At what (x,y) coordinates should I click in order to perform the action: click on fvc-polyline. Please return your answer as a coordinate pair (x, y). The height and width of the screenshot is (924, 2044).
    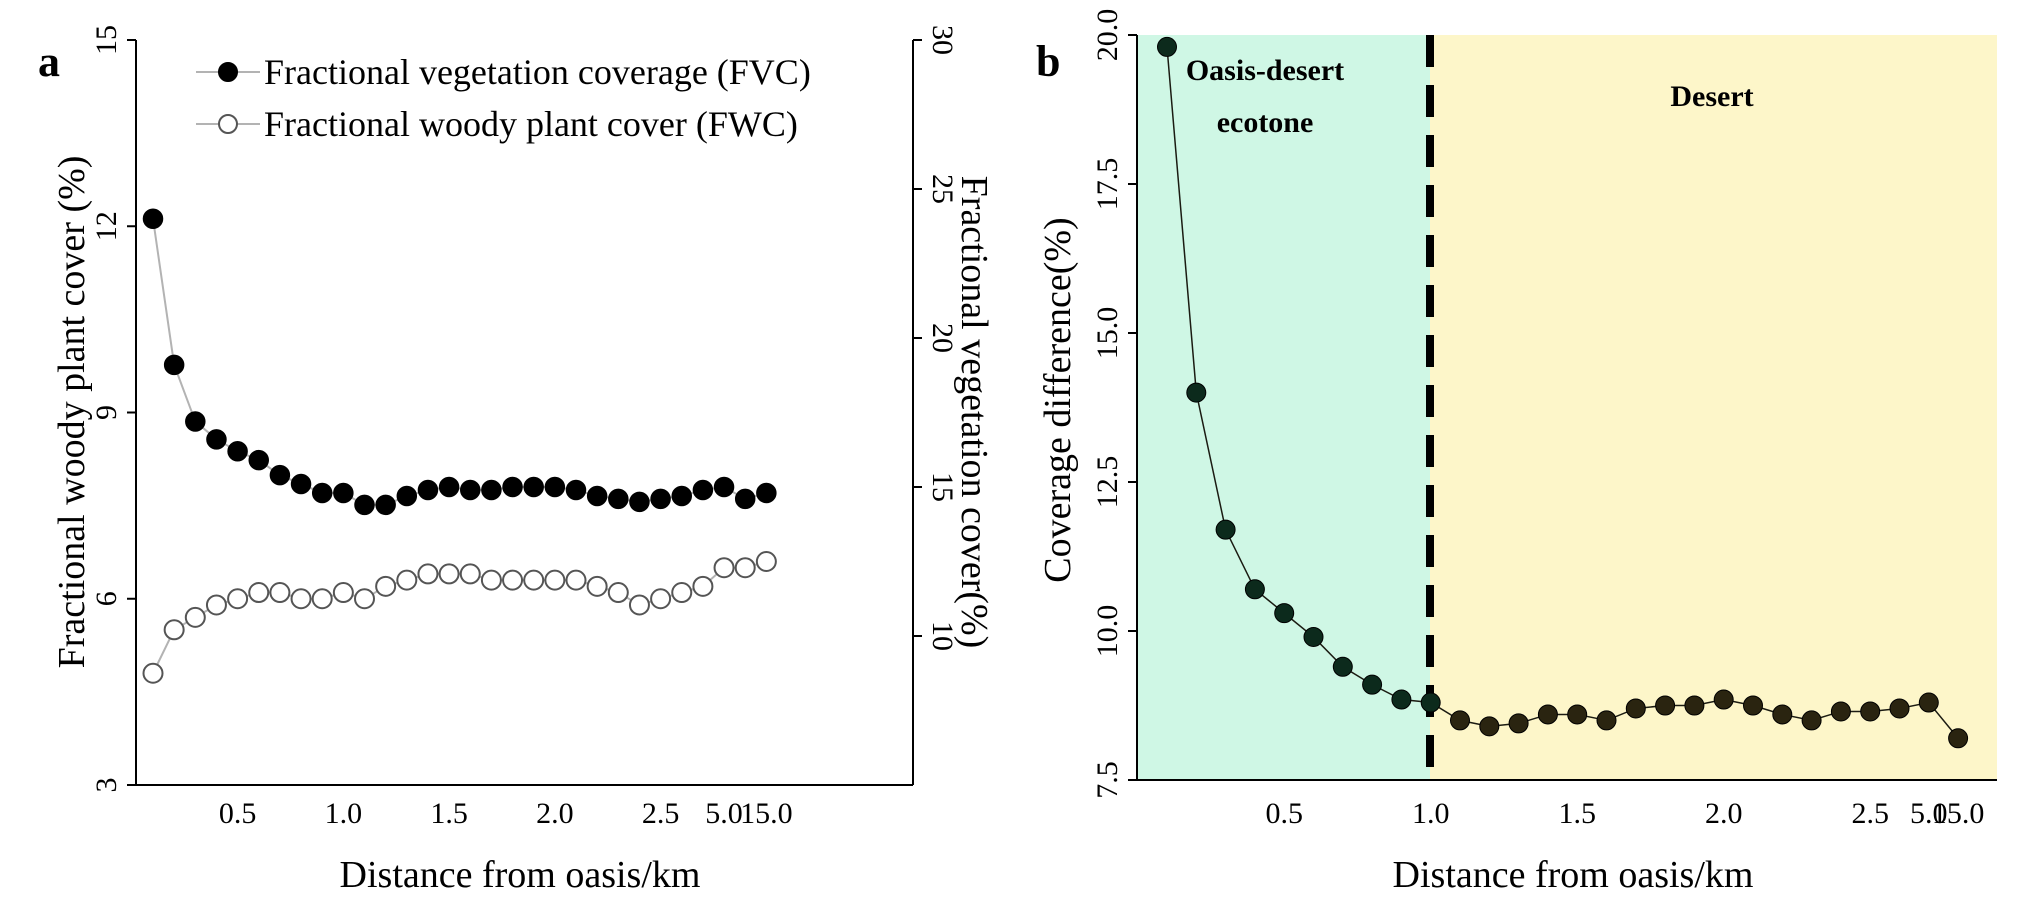
    Looking at the image, I should click on (459, 362).